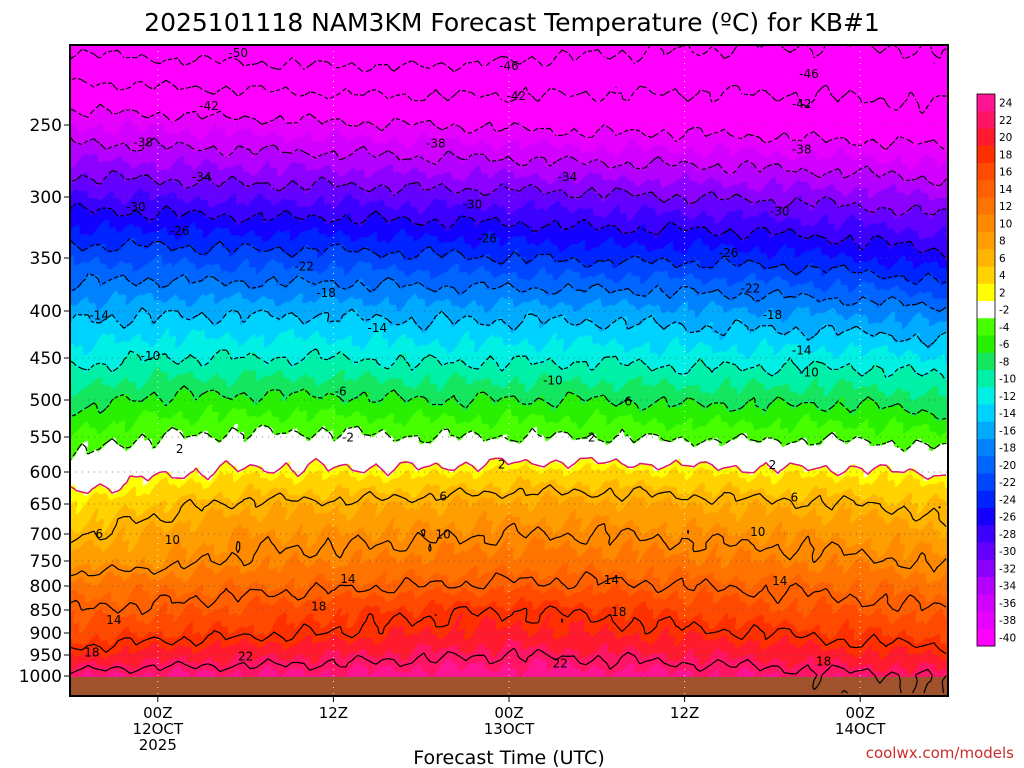 This screenshot has width=1024, height=768. What do you see at coordinates (1007, 638) in the screenshot?
I see `colorbar-label: -40` at bounding box center [1007, 638].